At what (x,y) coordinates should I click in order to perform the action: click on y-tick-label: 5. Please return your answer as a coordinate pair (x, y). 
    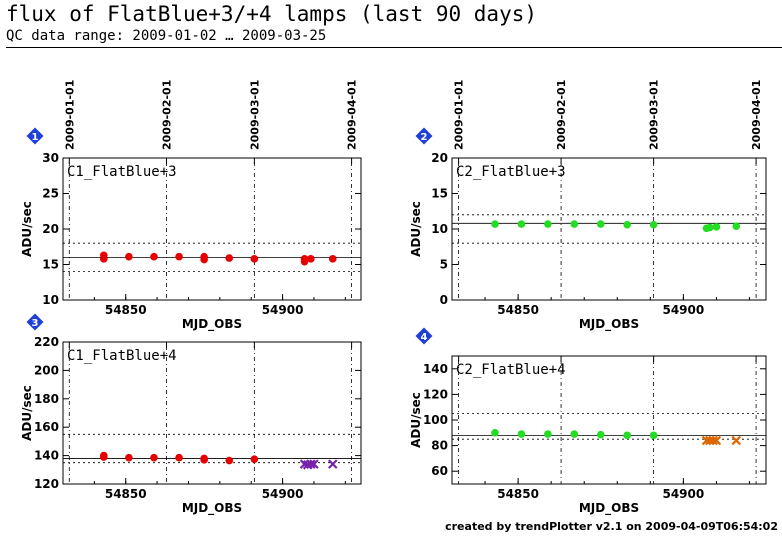
    Looking at the image, I should click on (444, 265).